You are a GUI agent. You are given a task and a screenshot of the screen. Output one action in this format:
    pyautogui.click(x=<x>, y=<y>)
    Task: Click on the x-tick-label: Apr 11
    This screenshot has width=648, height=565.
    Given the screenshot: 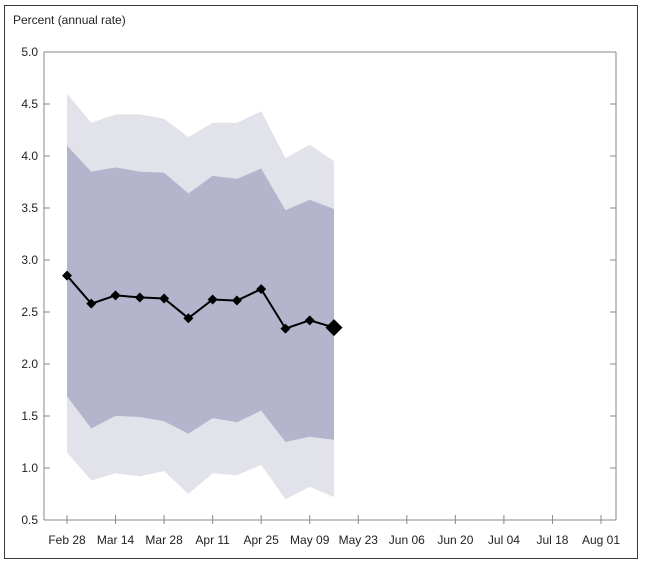 What is the action you would take?
    pyautogui.click(x=212, y=540)
    